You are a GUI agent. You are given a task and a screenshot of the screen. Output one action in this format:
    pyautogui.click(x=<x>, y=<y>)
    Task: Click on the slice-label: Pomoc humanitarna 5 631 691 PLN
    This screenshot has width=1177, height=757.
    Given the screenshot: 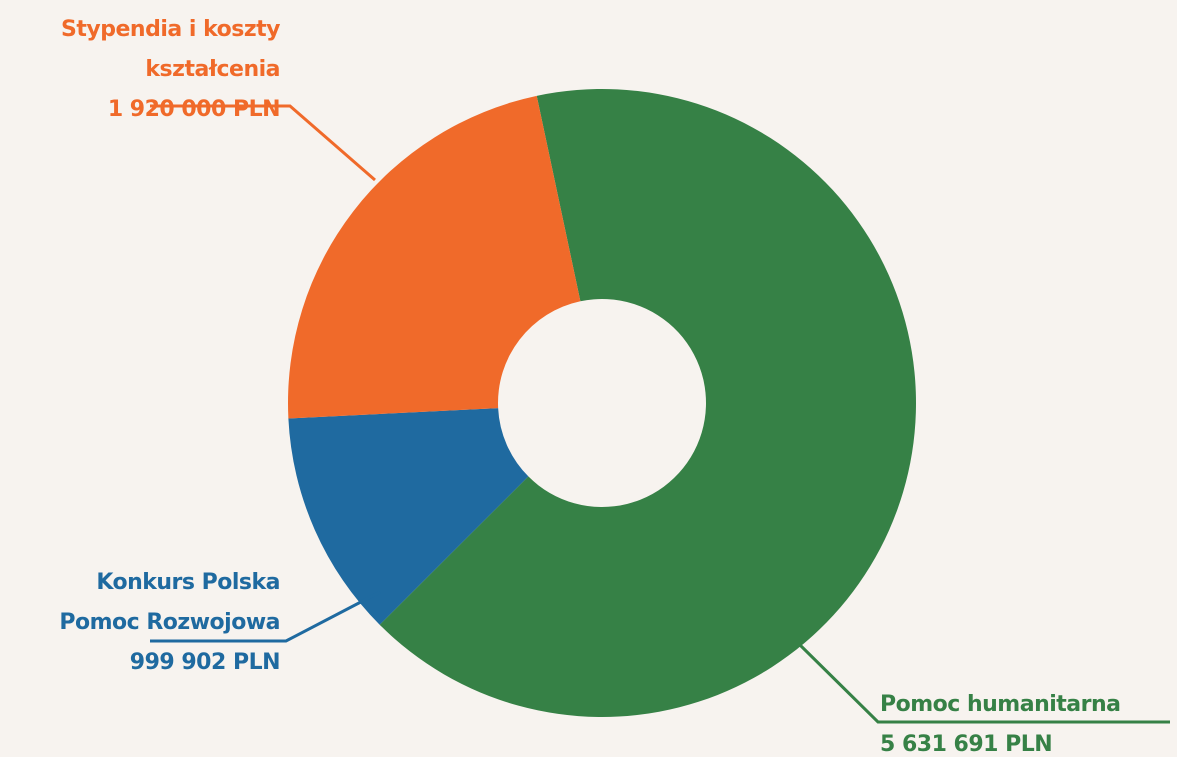 What is the action you would take?
    pyautogui.click(x=1027, y=721)
    